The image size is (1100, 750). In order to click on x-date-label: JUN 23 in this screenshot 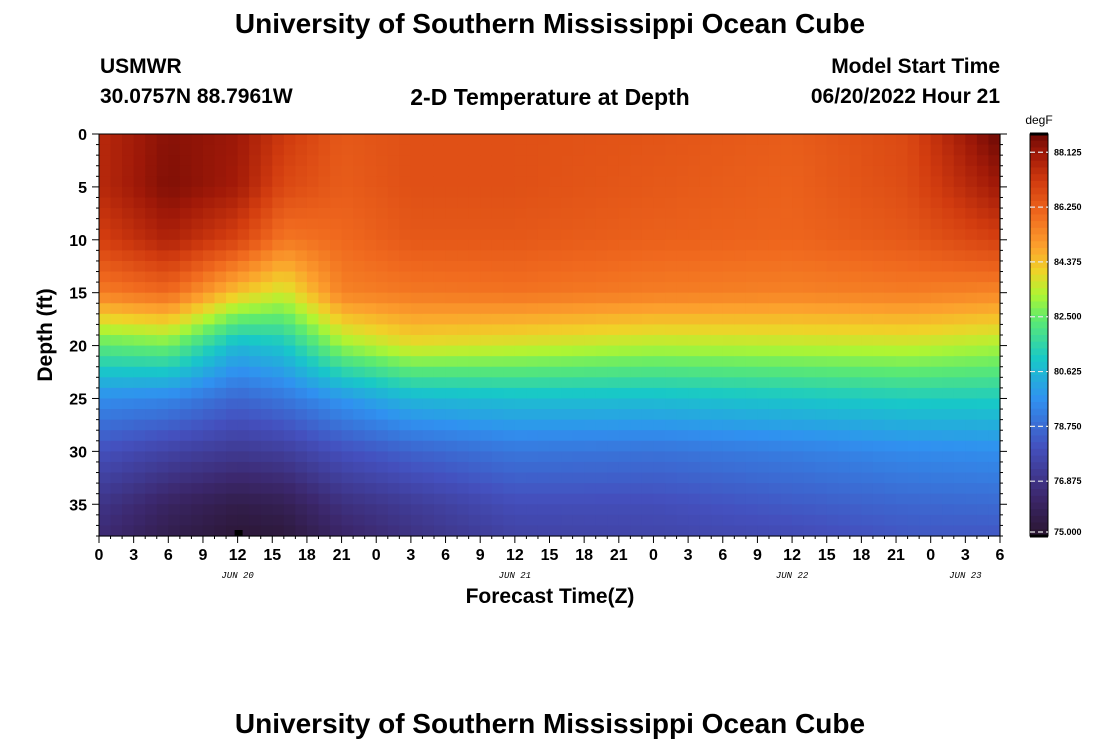, I will do `click(965, 576)`.